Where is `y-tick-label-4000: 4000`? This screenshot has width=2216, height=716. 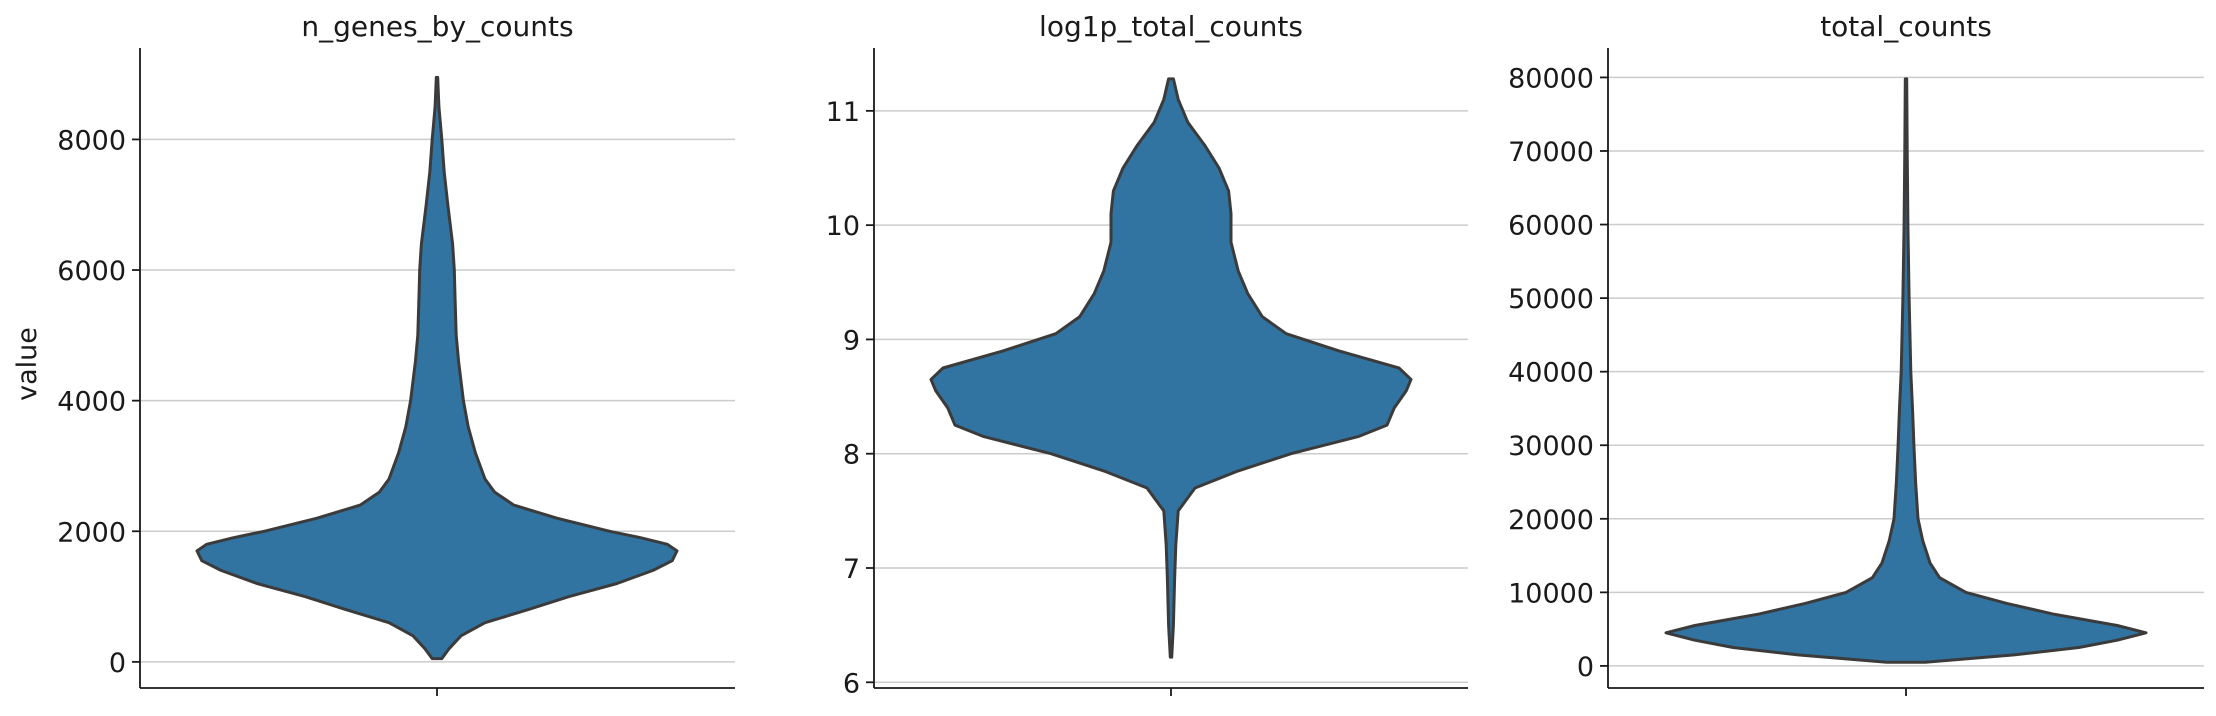 y-tick-label-4000: 4000 is located at coordinates (91, 402).